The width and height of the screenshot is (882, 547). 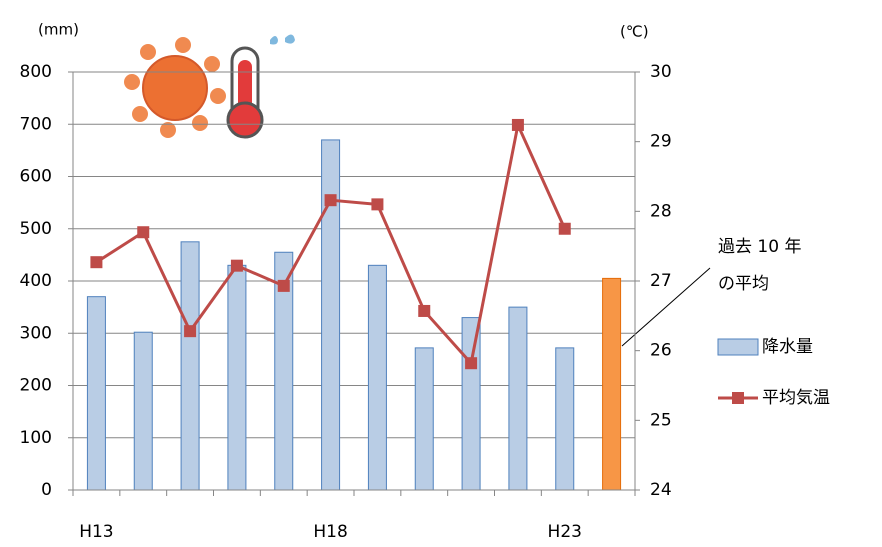 What do you see at coordinates (36, 438) in the screenshot?
I see `y-tick-label: 100` at bounding box center [36, 438].